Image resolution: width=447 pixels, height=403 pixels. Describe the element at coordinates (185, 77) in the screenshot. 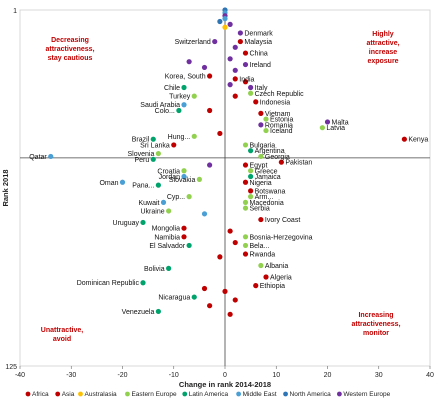

I see `point-label: Korea, South` at that location.